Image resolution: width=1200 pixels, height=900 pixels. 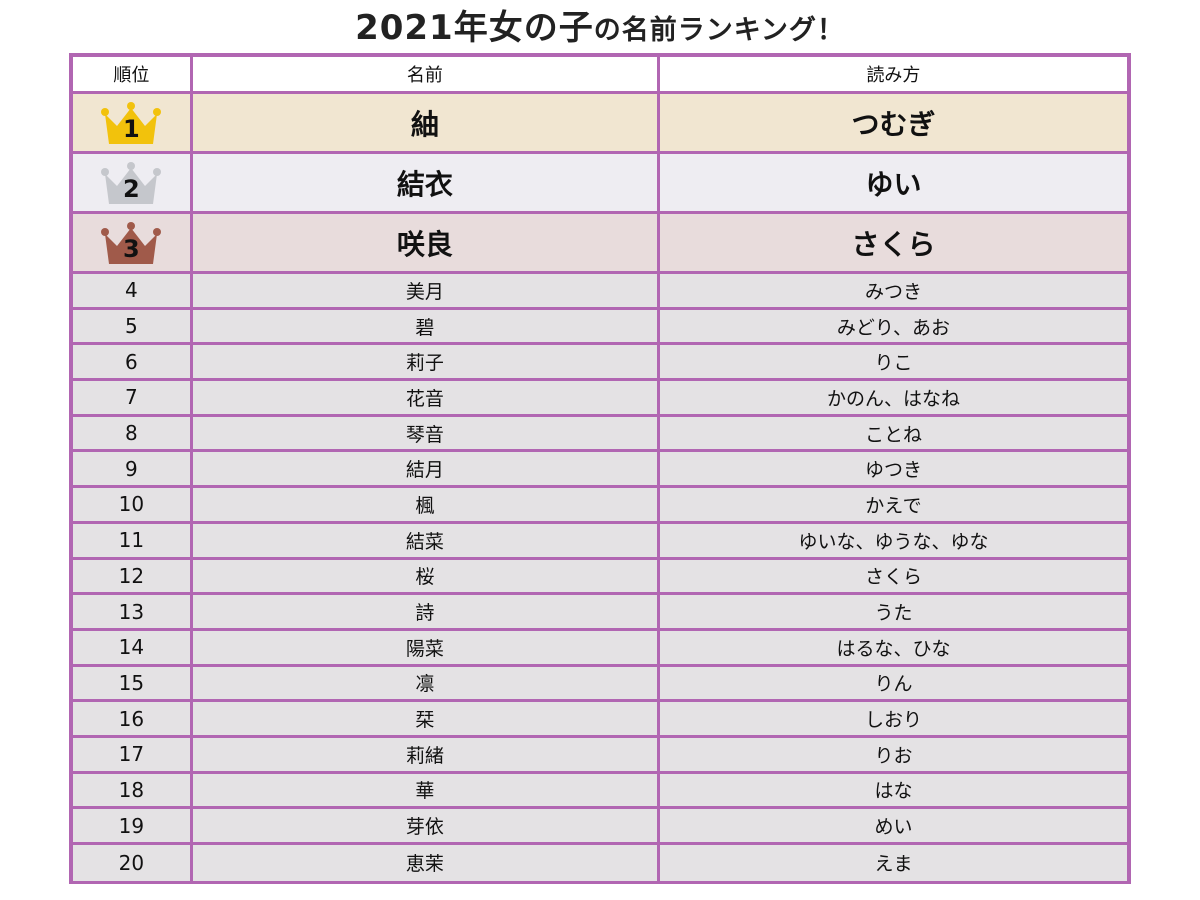 What do you see at coordinates (893, 398) in the screenshot?
I see `reading-cell: かのん、はなね` at bounding box center [893, 398].